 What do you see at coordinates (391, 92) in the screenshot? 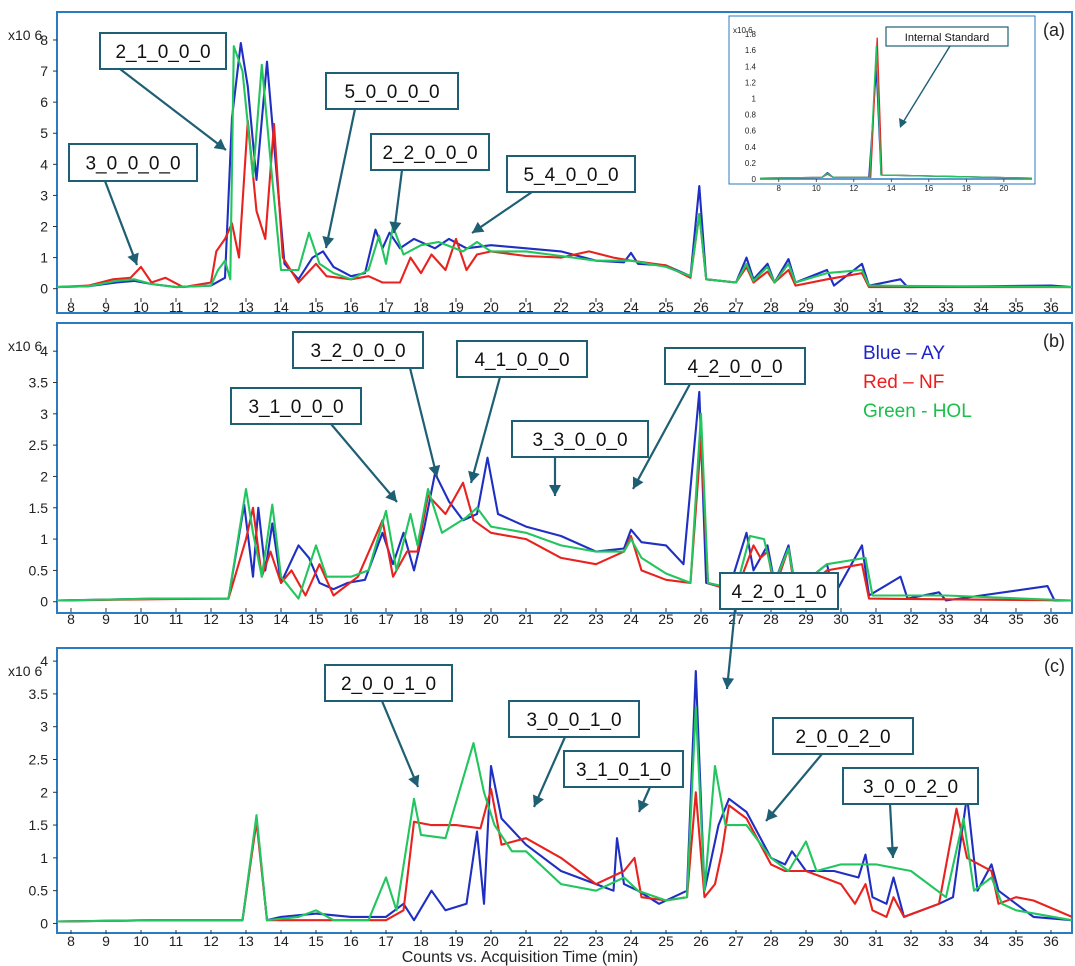
I see `callout-label: 5_0_0_0_0` at bounding box center [391, 92].